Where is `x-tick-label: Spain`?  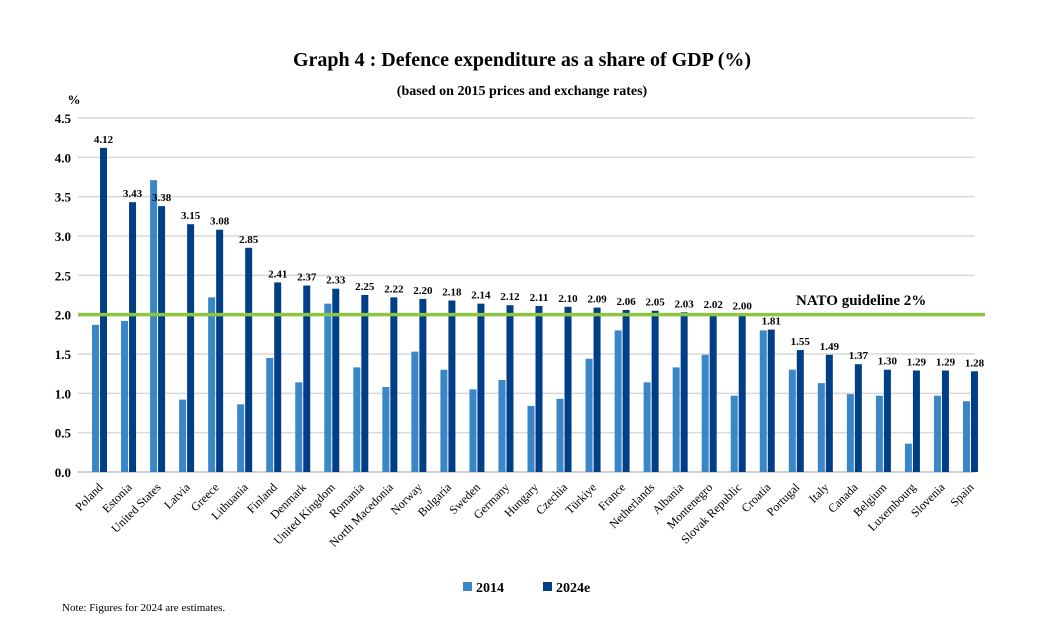 x-tick-label: Spain is located at coordinates (961, 494).